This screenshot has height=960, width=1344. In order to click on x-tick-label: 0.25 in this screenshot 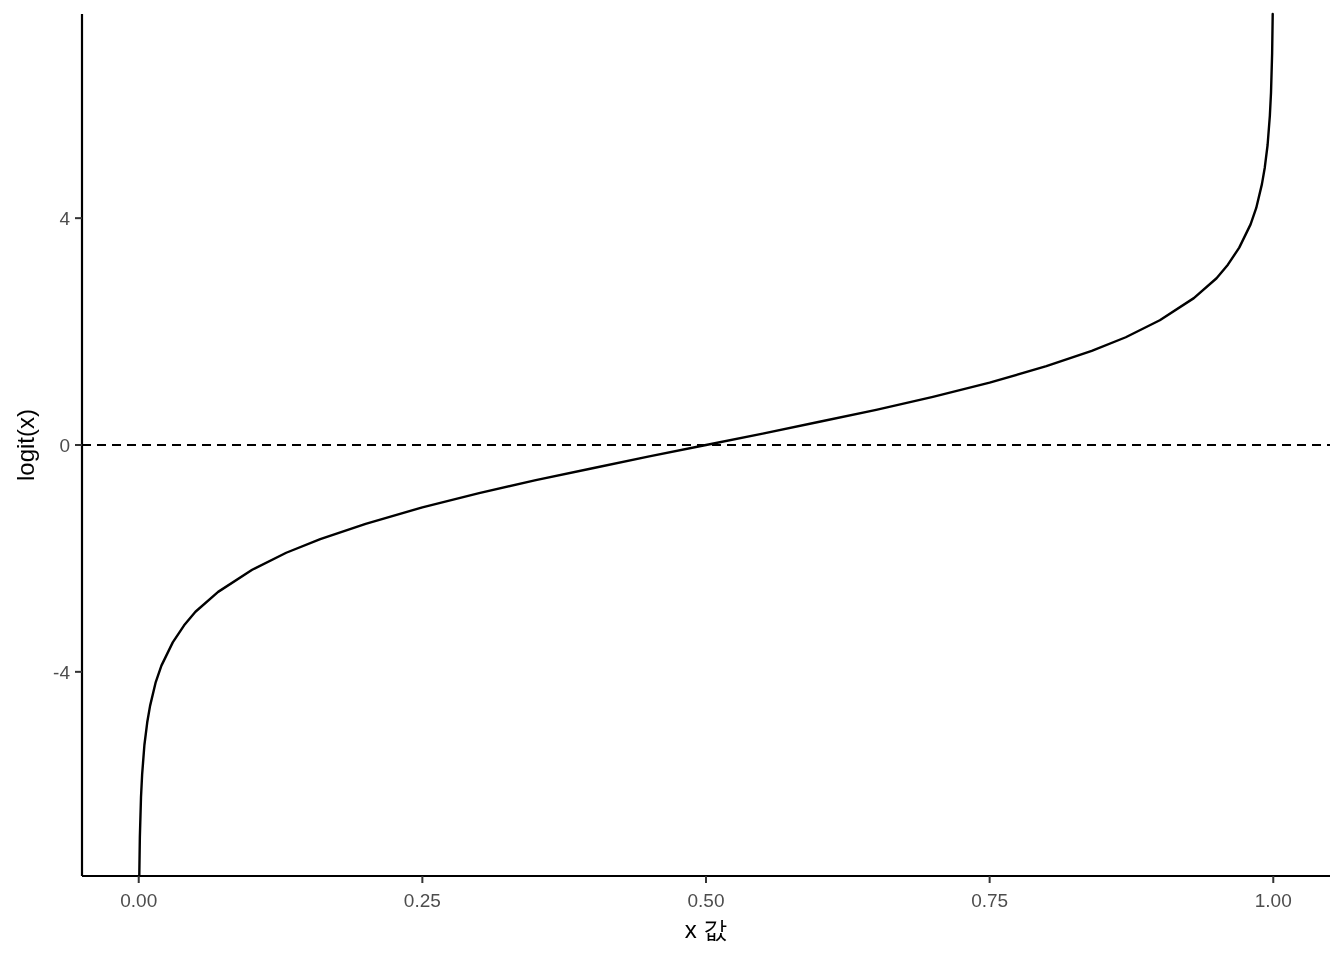, I will do `click(422, 900)`.